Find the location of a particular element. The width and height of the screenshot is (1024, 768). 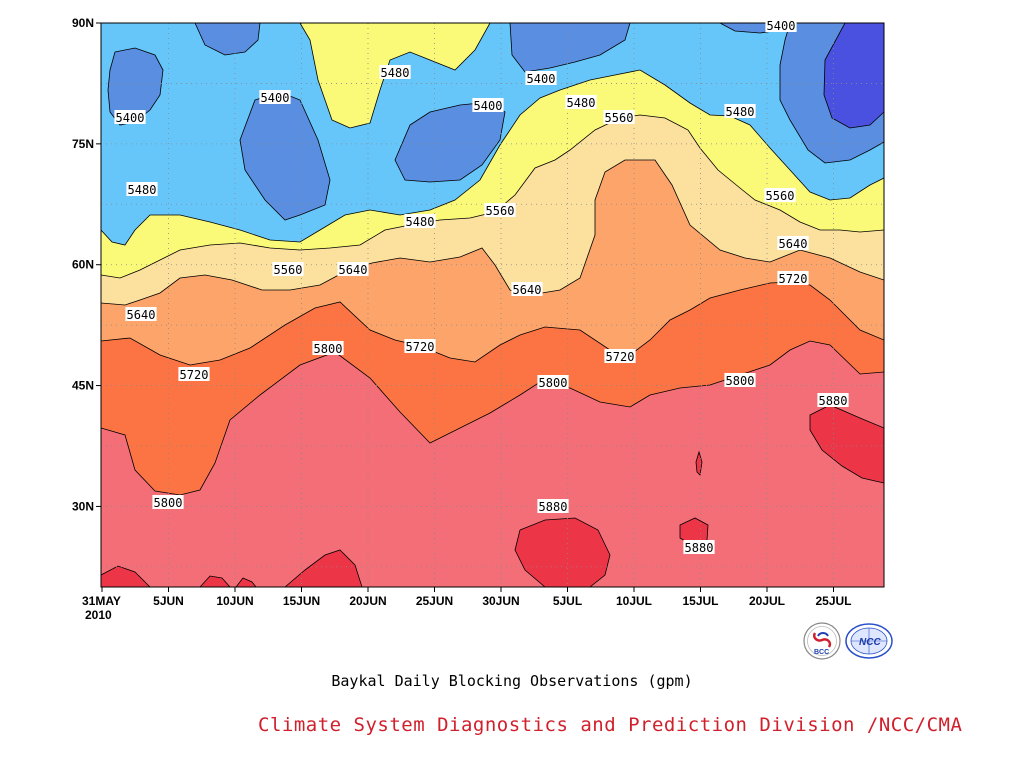

fill-patch-5400-e is located at coordinates (570, 47).